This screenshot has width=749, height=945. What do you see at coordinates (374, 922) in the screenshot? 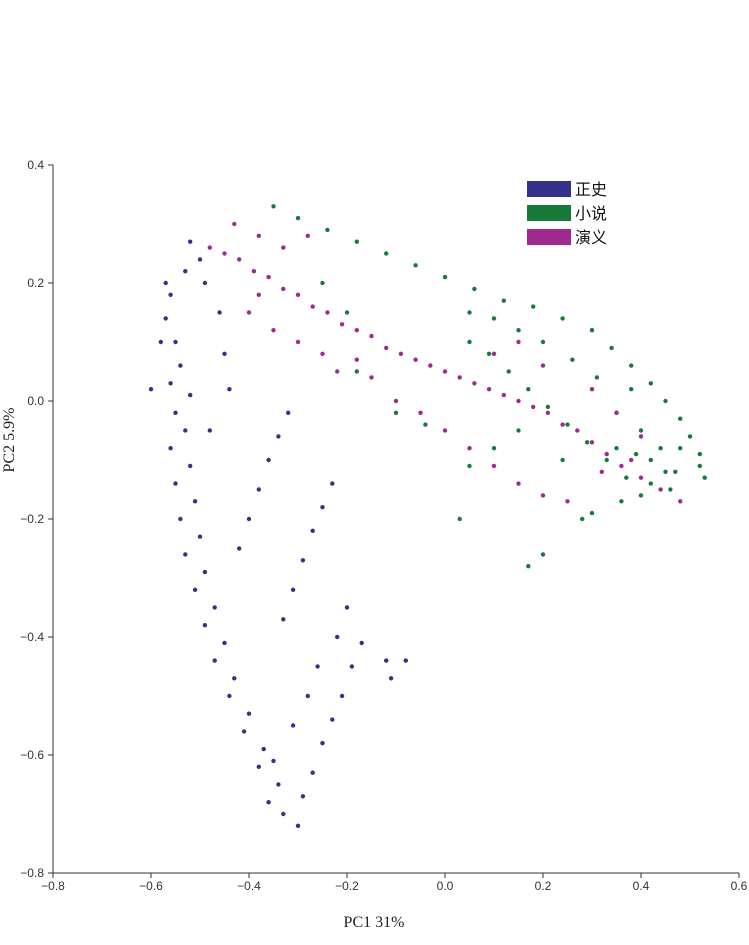
I see `x-axis-title: PC1 31%` at bounding box center [374, 922].